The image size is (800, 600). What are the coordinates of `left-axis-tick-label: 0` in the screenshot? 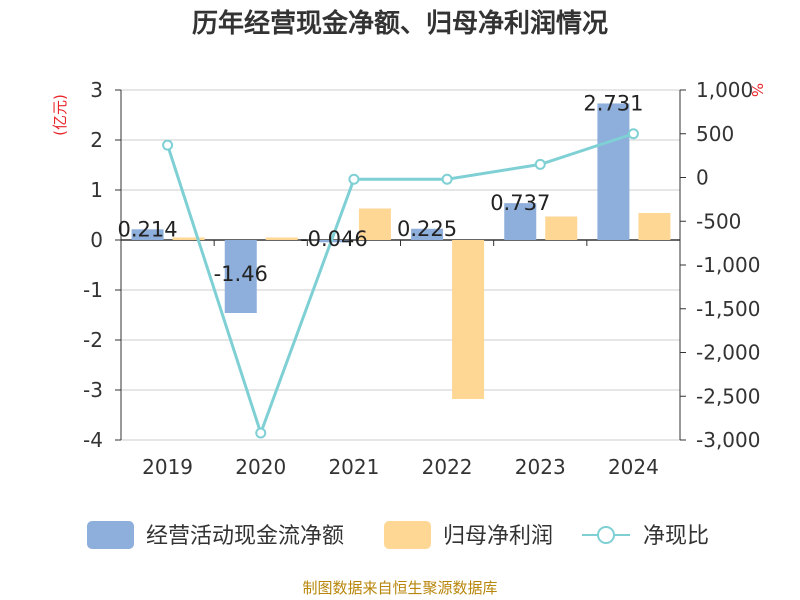 It's located at (96, 240).